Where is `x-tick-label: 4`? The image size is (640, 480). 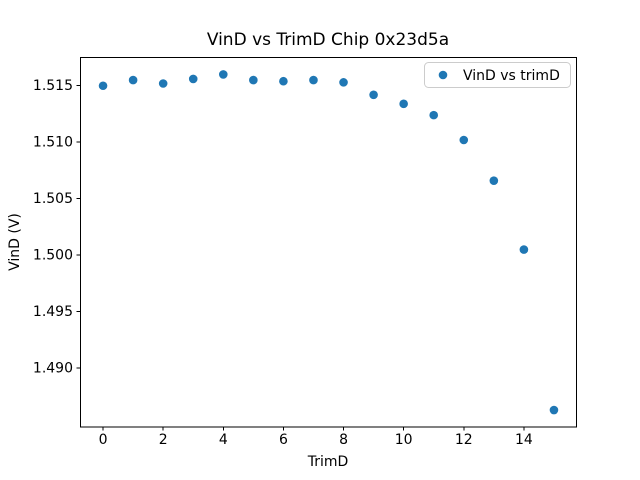 x-tick-label: 4 is located at coordinates (223, 440).